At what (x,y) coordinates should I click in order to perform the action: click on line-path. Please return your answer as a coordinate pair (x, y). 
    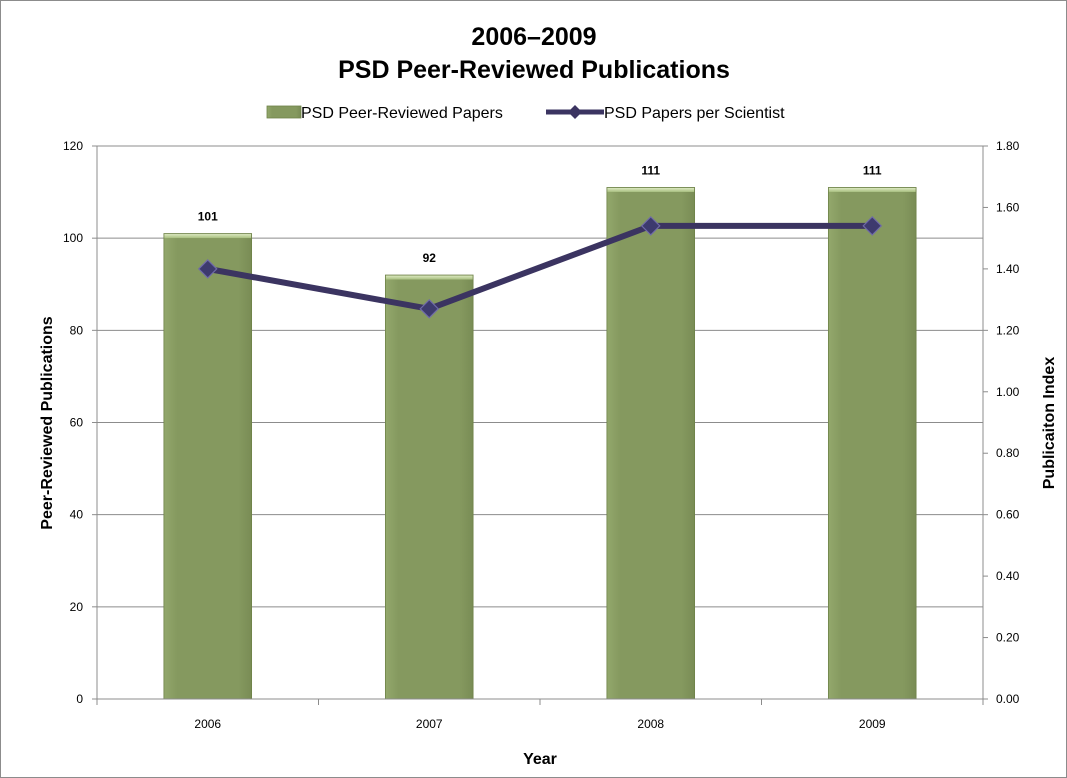
    Looking at the image, I should click on (540, 267).